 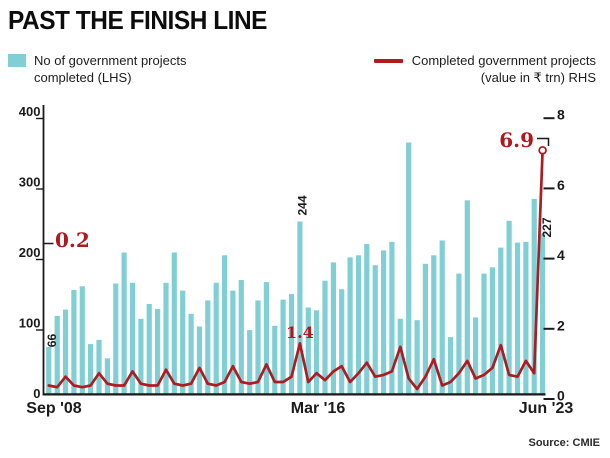 I want to click on lhs-tick-label: 400, so click(x=30, y=111).